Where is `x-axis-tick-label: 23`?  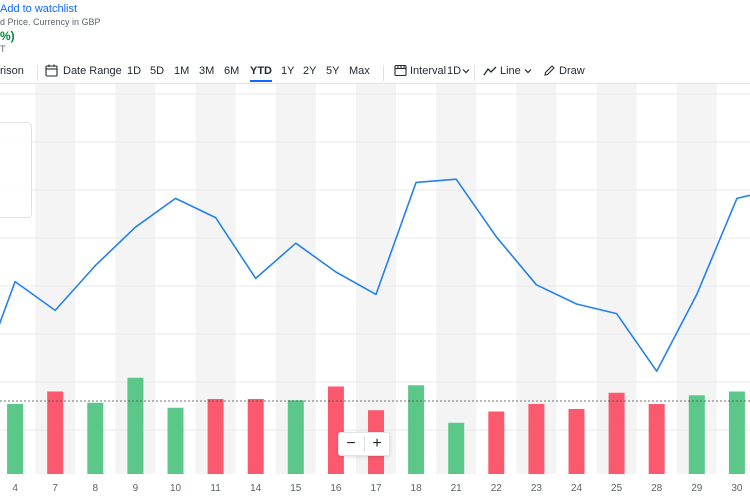 x-axis-tick-label: 23 is located at coordinates (537, 488).